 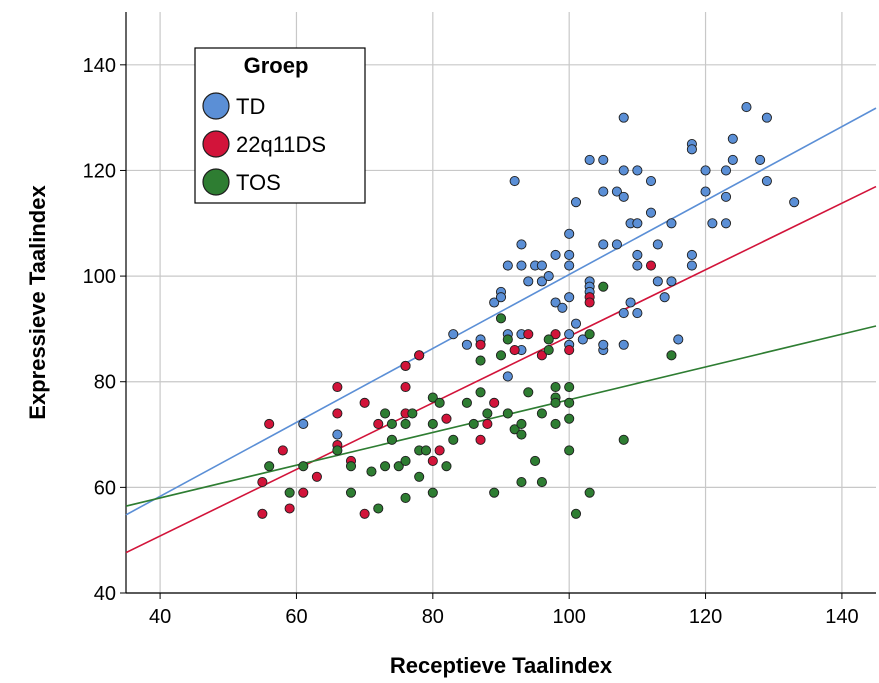 What do you see at coordinates (296, 617) in the screenshot?
I see `x-tick-label: 60` at bounding box center [296, 617].